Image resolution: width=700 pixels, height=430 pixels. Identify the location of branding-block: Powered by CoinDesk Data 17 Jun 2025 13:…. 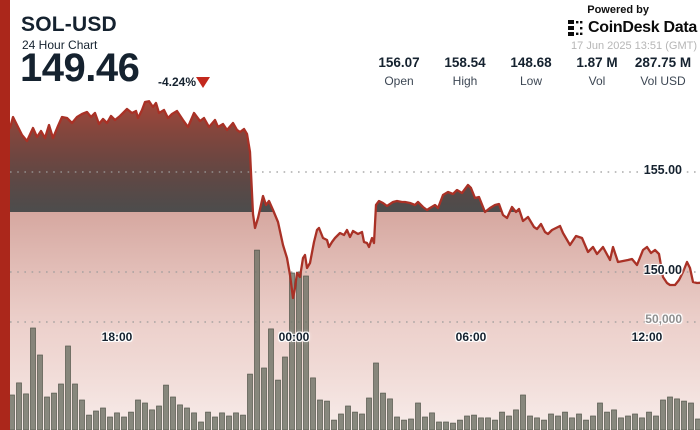
(597, 28).